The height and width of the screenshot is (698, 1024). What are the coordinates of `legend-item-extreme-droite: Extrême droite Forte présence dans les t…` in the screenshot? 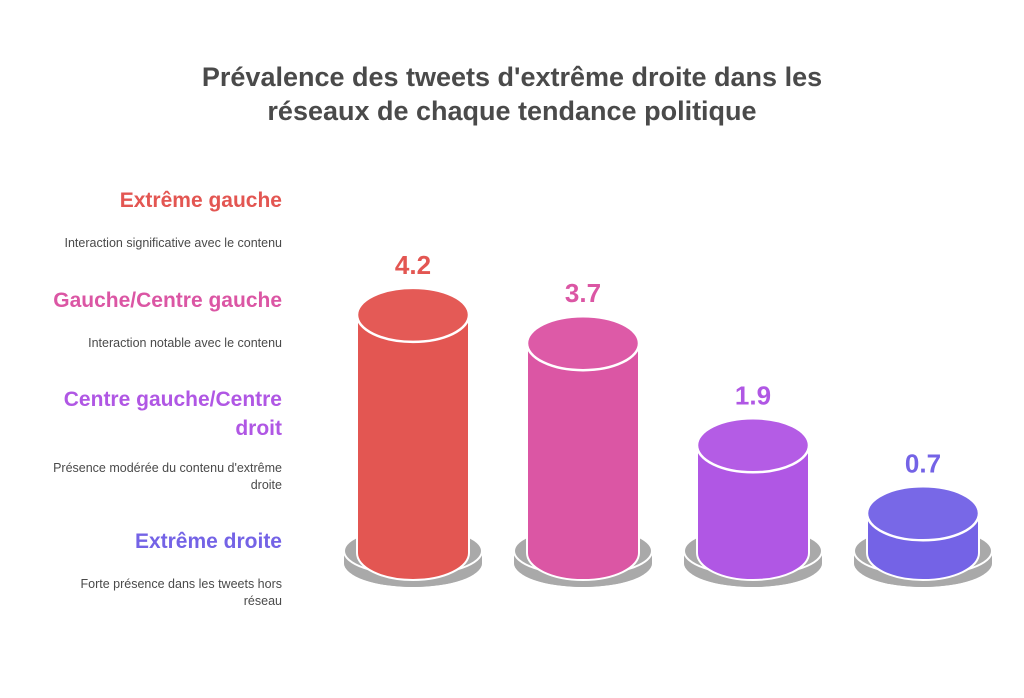 It's located at (182, 568).